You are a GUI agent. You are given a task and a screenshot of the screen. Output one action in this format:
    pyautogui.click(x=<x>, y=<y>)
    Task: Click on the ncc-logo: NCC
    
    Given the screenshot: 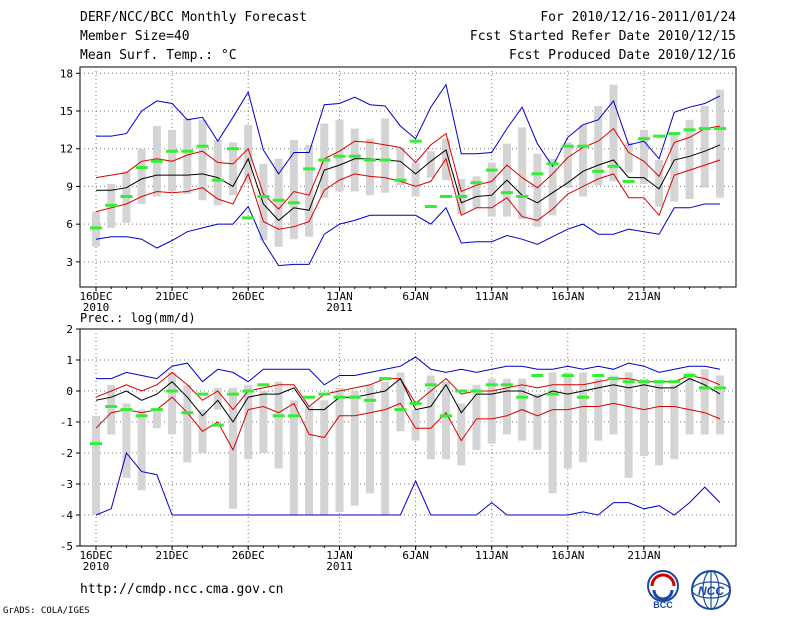 What is the action you would take?
    pyautogui.click(x=711, y=592)
    